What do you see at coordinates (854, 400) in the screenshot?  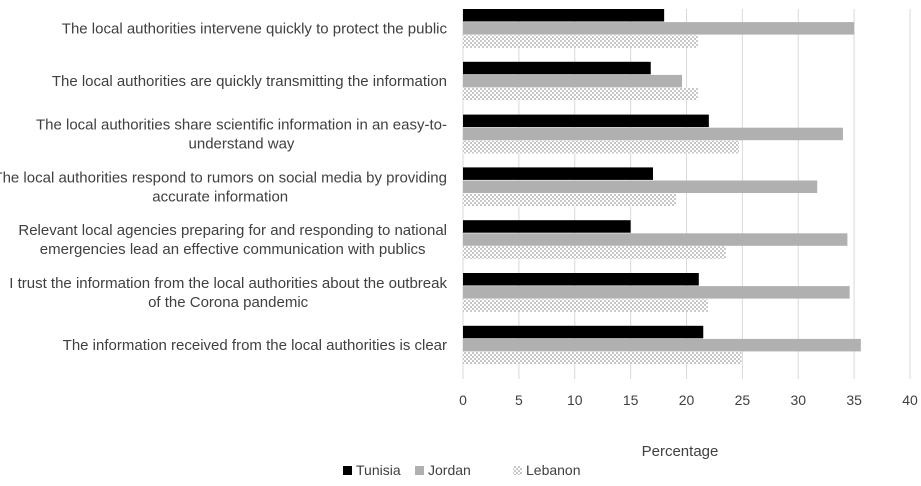 I see `x-tick-label: 35` at bounding box center [854, 400].